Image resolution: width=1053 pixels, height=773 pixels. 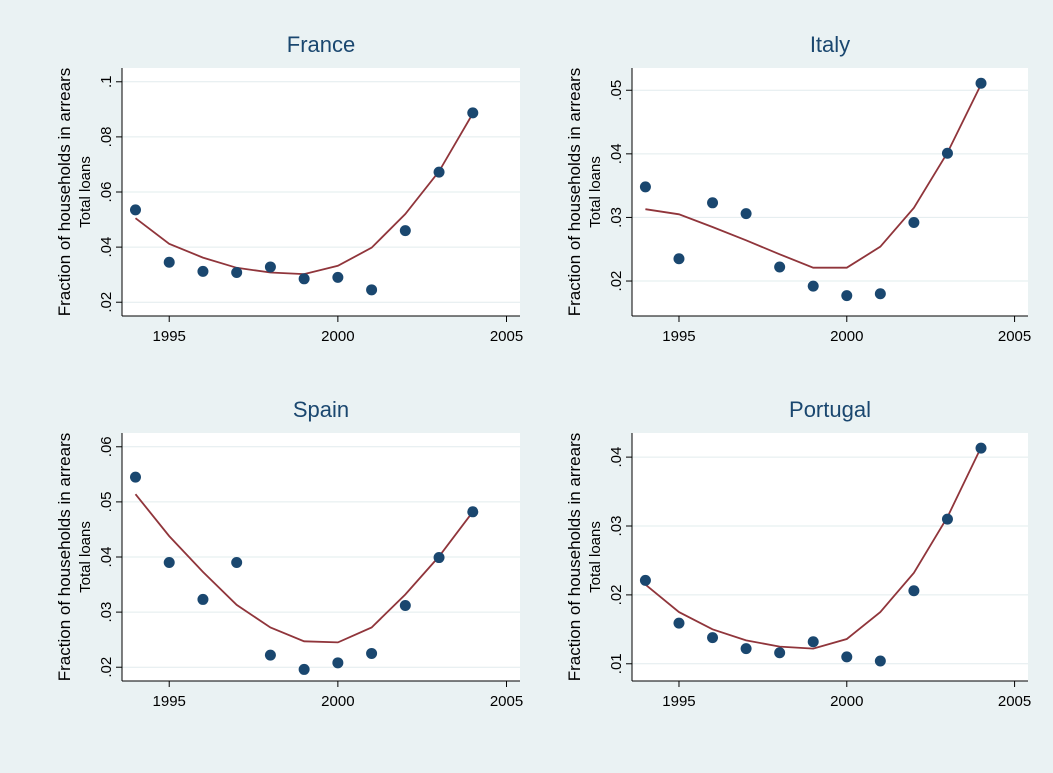 What do you see at coordinates (321, 44) in the screenshot?
I see `chart-title: France` at bounding box center [321, 44].